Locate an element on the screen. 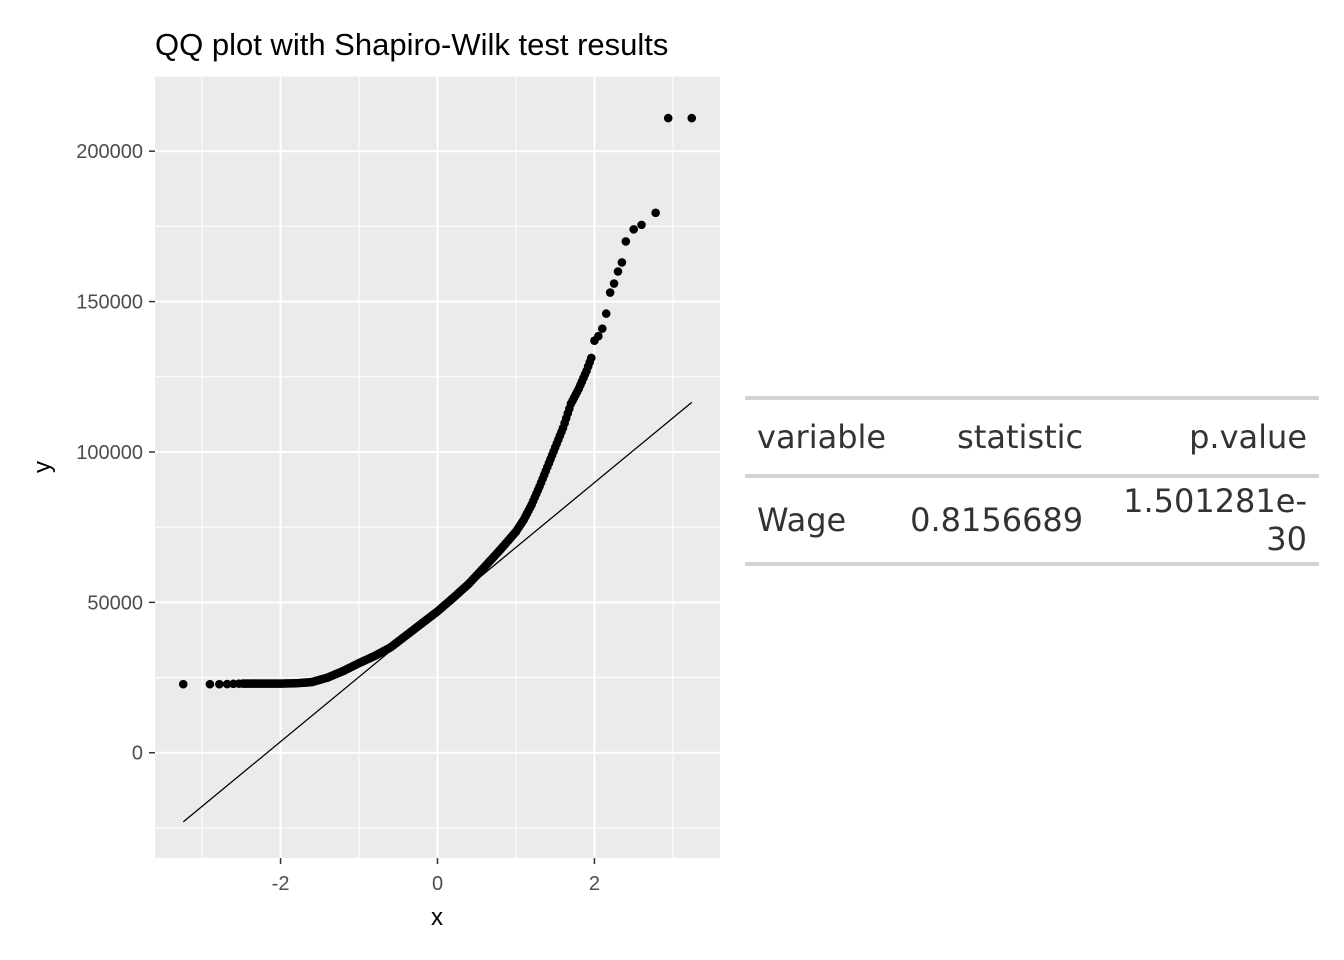 This screenshot has height=960, width=1344. x-tick-label: 0 is located at coordinates (437, 884).